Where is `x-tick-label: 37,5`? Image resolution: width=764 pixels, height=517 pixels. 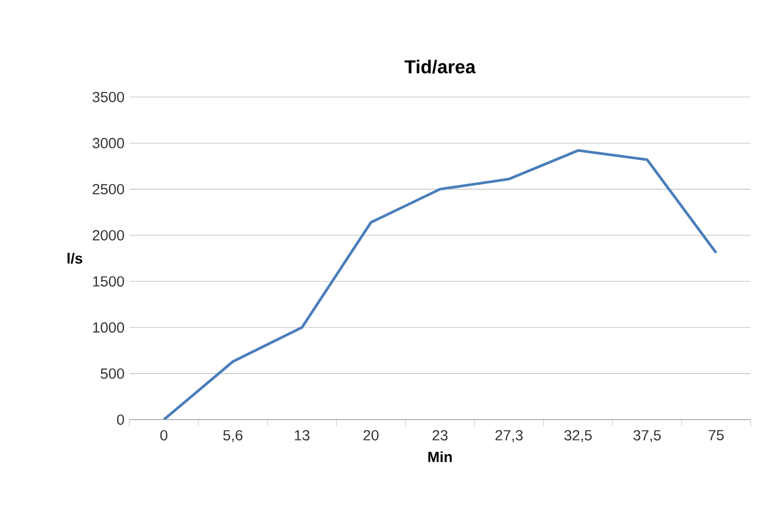
x-tick-label: 37,5 is located at coordinates (647, 436).